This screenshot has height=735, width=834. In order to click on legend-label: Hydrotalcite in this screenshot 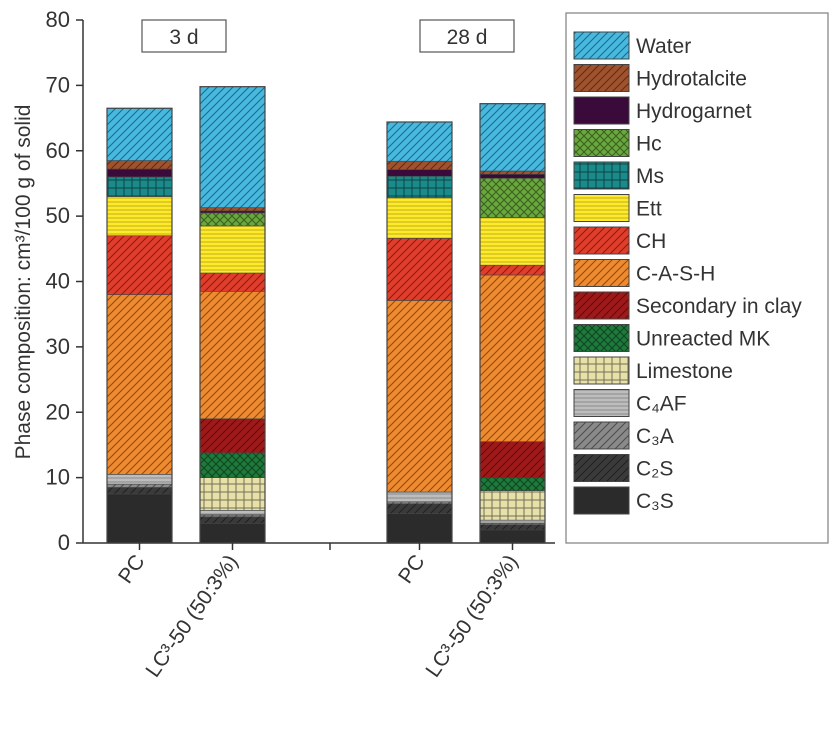, I will do `click(691, 79)`.